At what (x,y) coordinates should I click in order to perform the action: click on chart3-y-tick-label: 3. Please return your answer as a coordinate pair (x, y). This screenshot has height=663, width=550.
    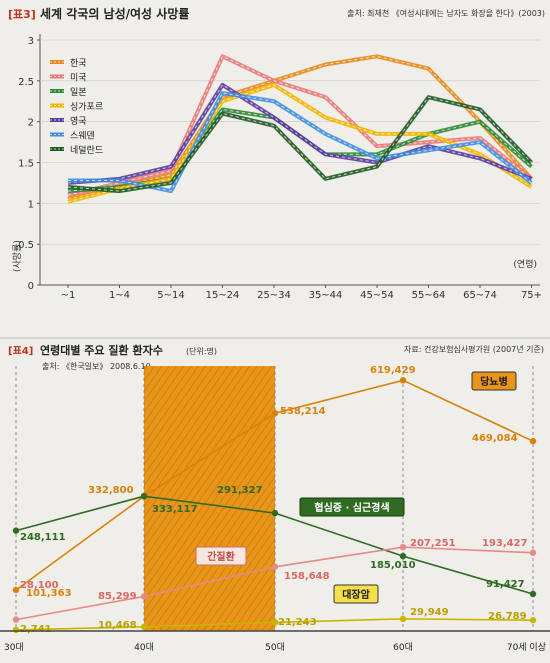
    Looking at the image, I should click on (31, 41).